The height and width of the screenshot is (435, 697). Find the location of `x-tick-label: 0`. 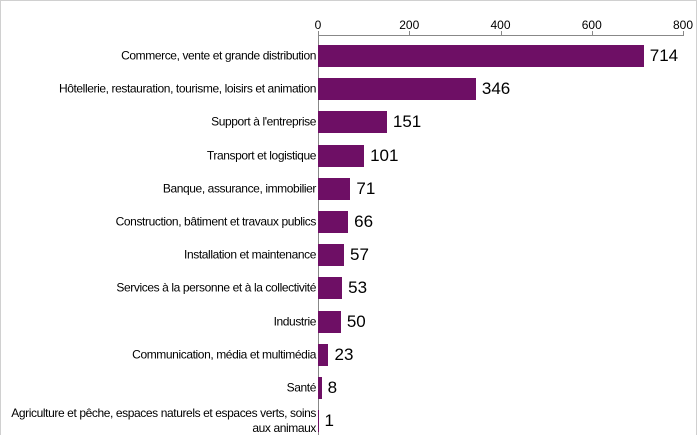

x-tick-label: 0 is located at coordinates (318, 25).